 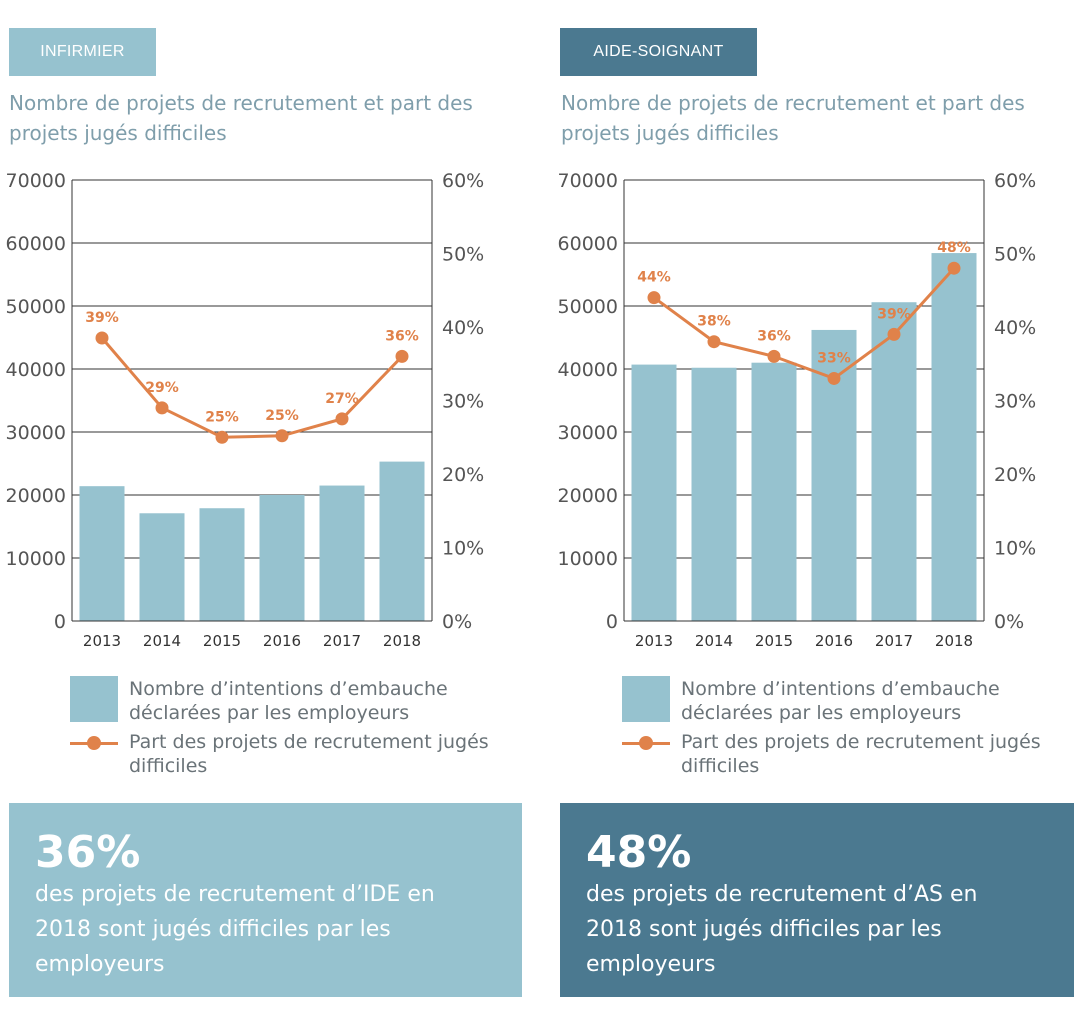 I want to click on data-label: 33%, so click(x=834, y=358).